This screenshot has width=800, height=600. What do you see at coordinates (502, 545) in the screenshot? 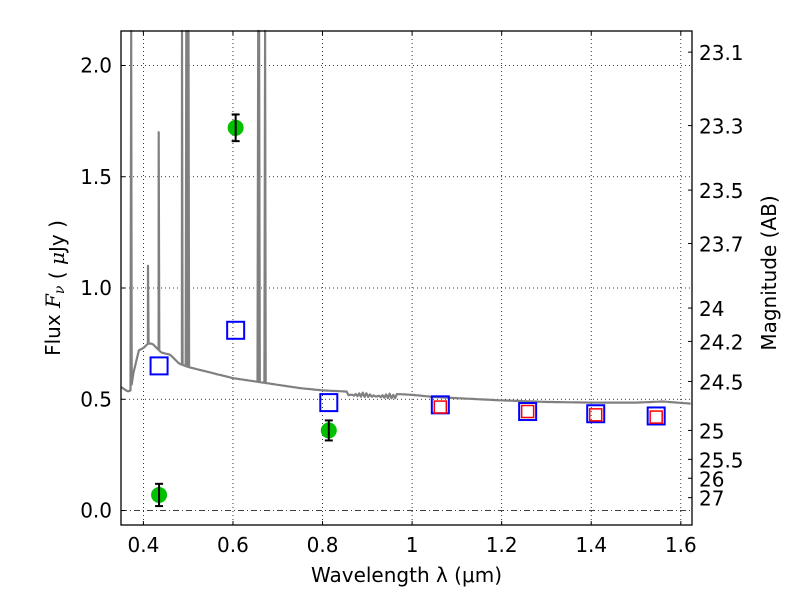
I see `x-tick-label: 1.2` at bounding box center [502, 545].